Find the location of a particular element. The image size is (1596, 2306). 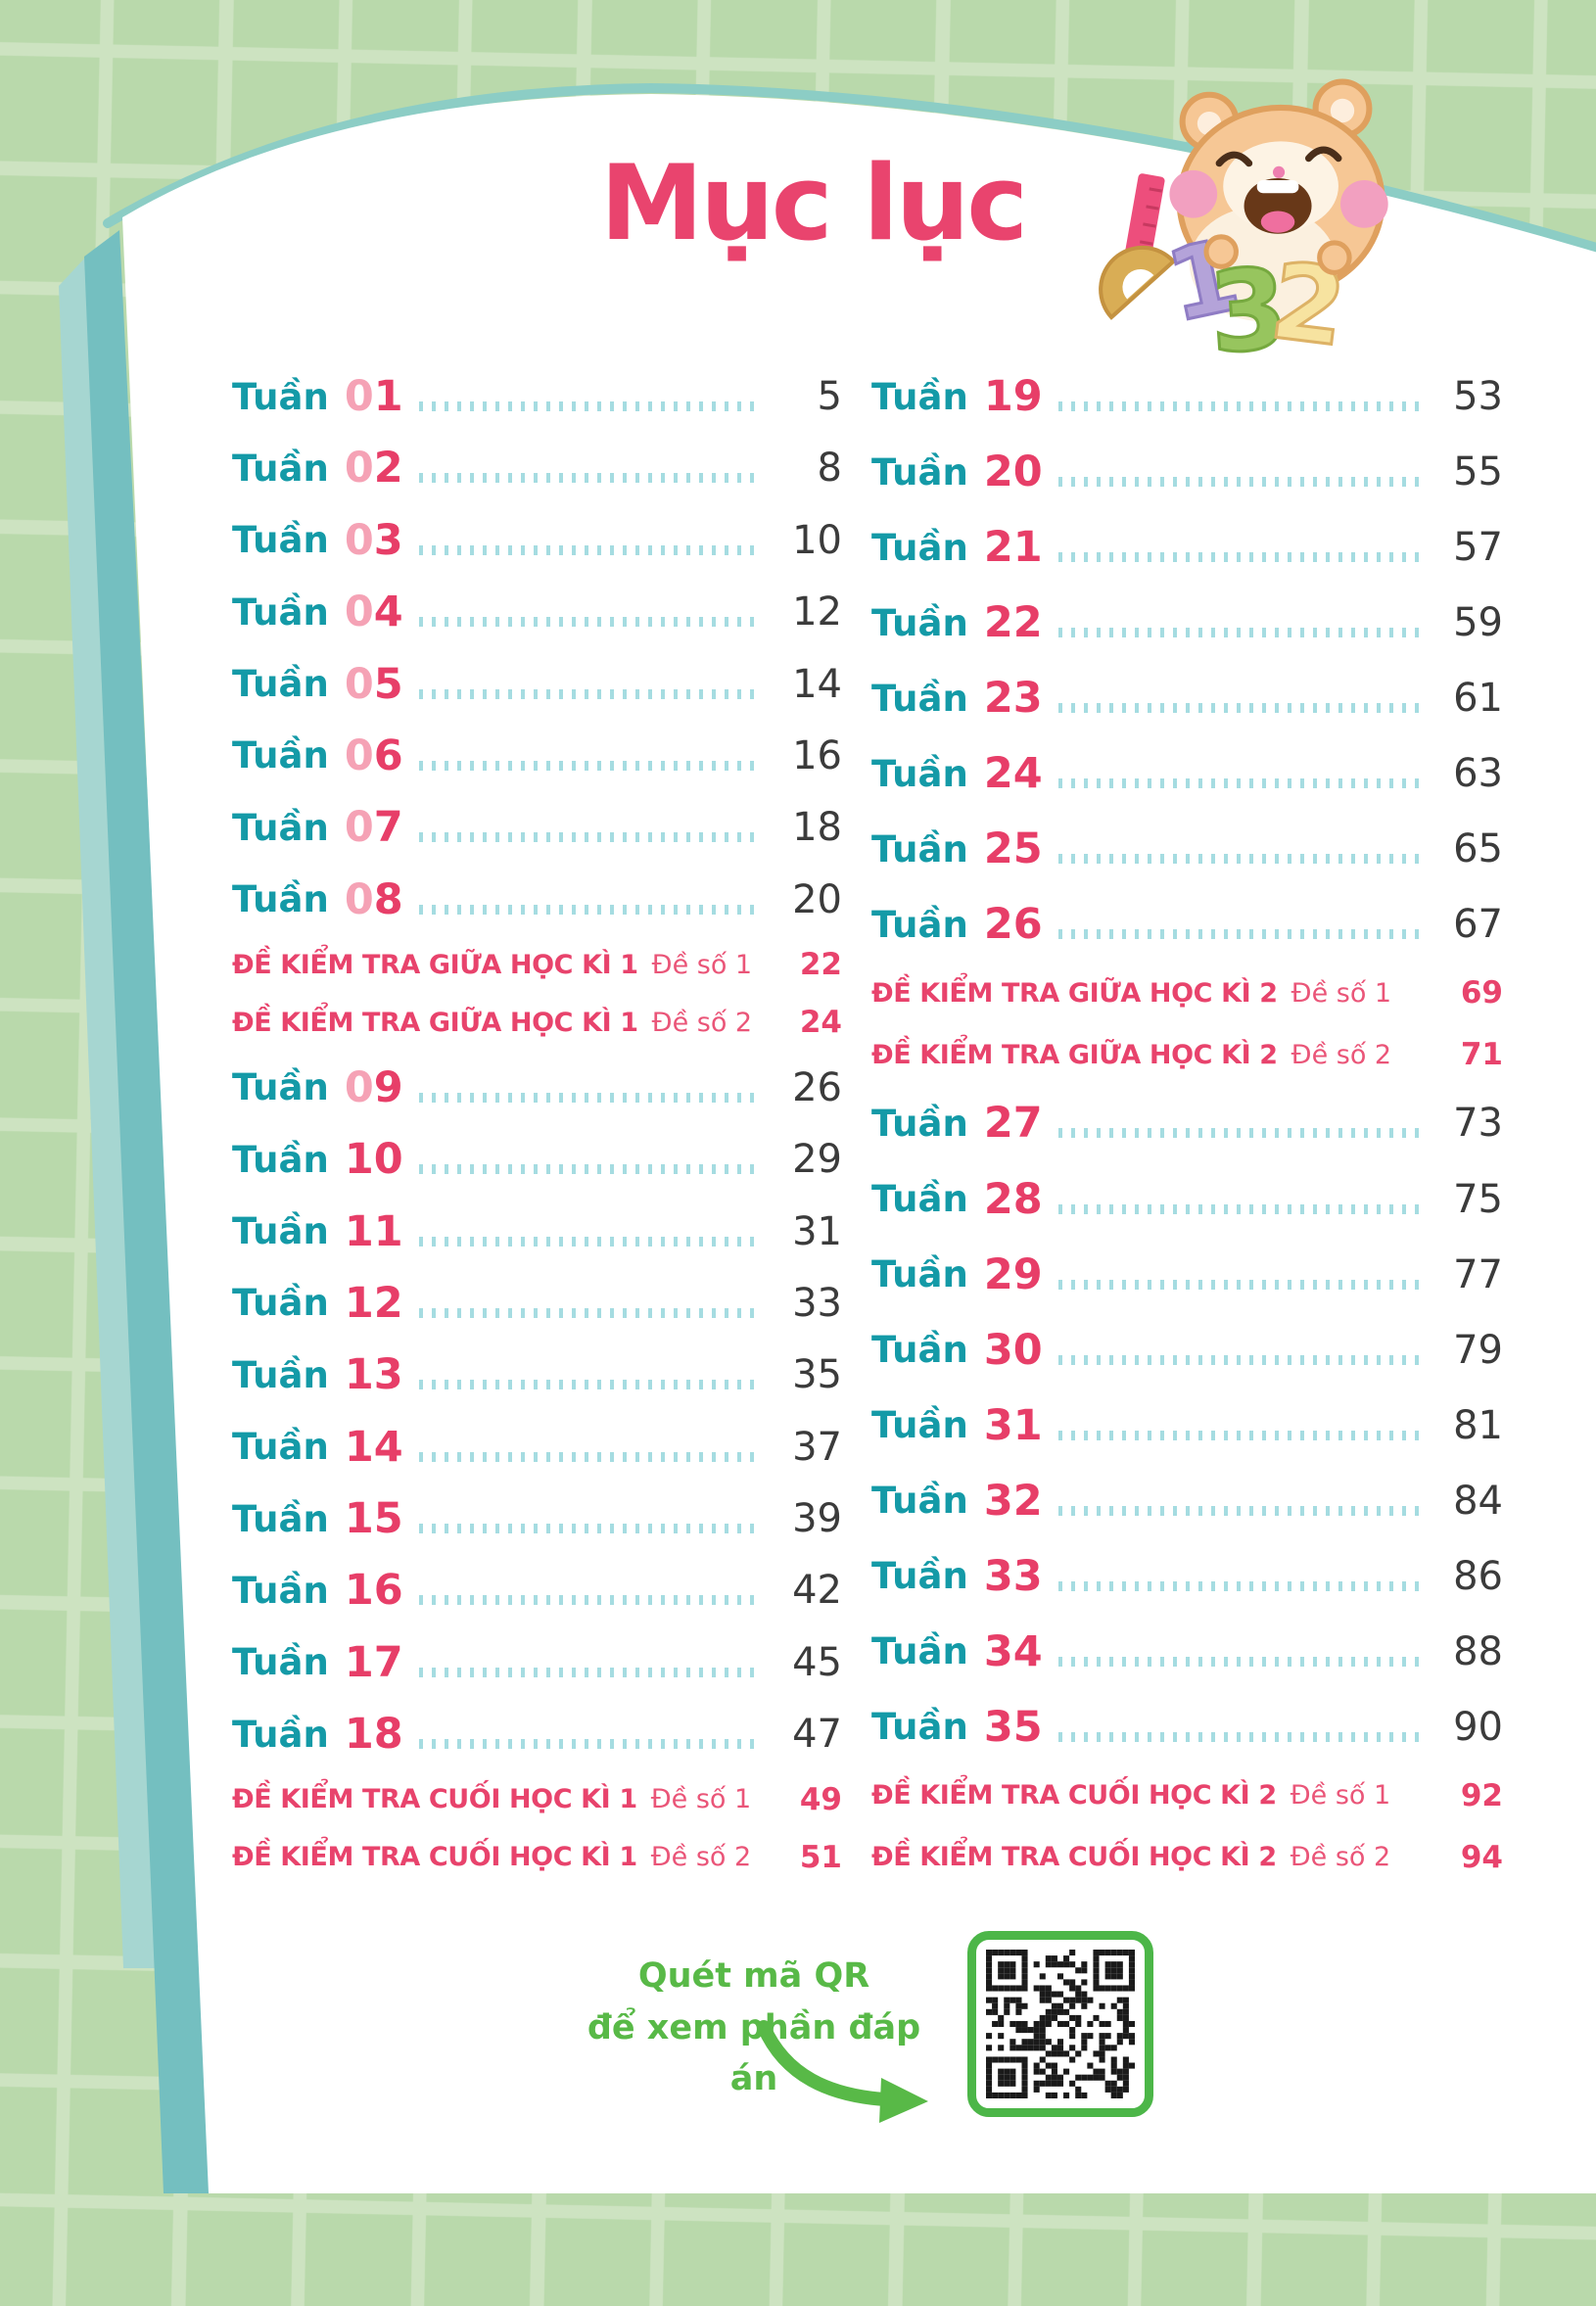

exam-sub-label: Đề số 2 is located at coordinates (1341, 1054).